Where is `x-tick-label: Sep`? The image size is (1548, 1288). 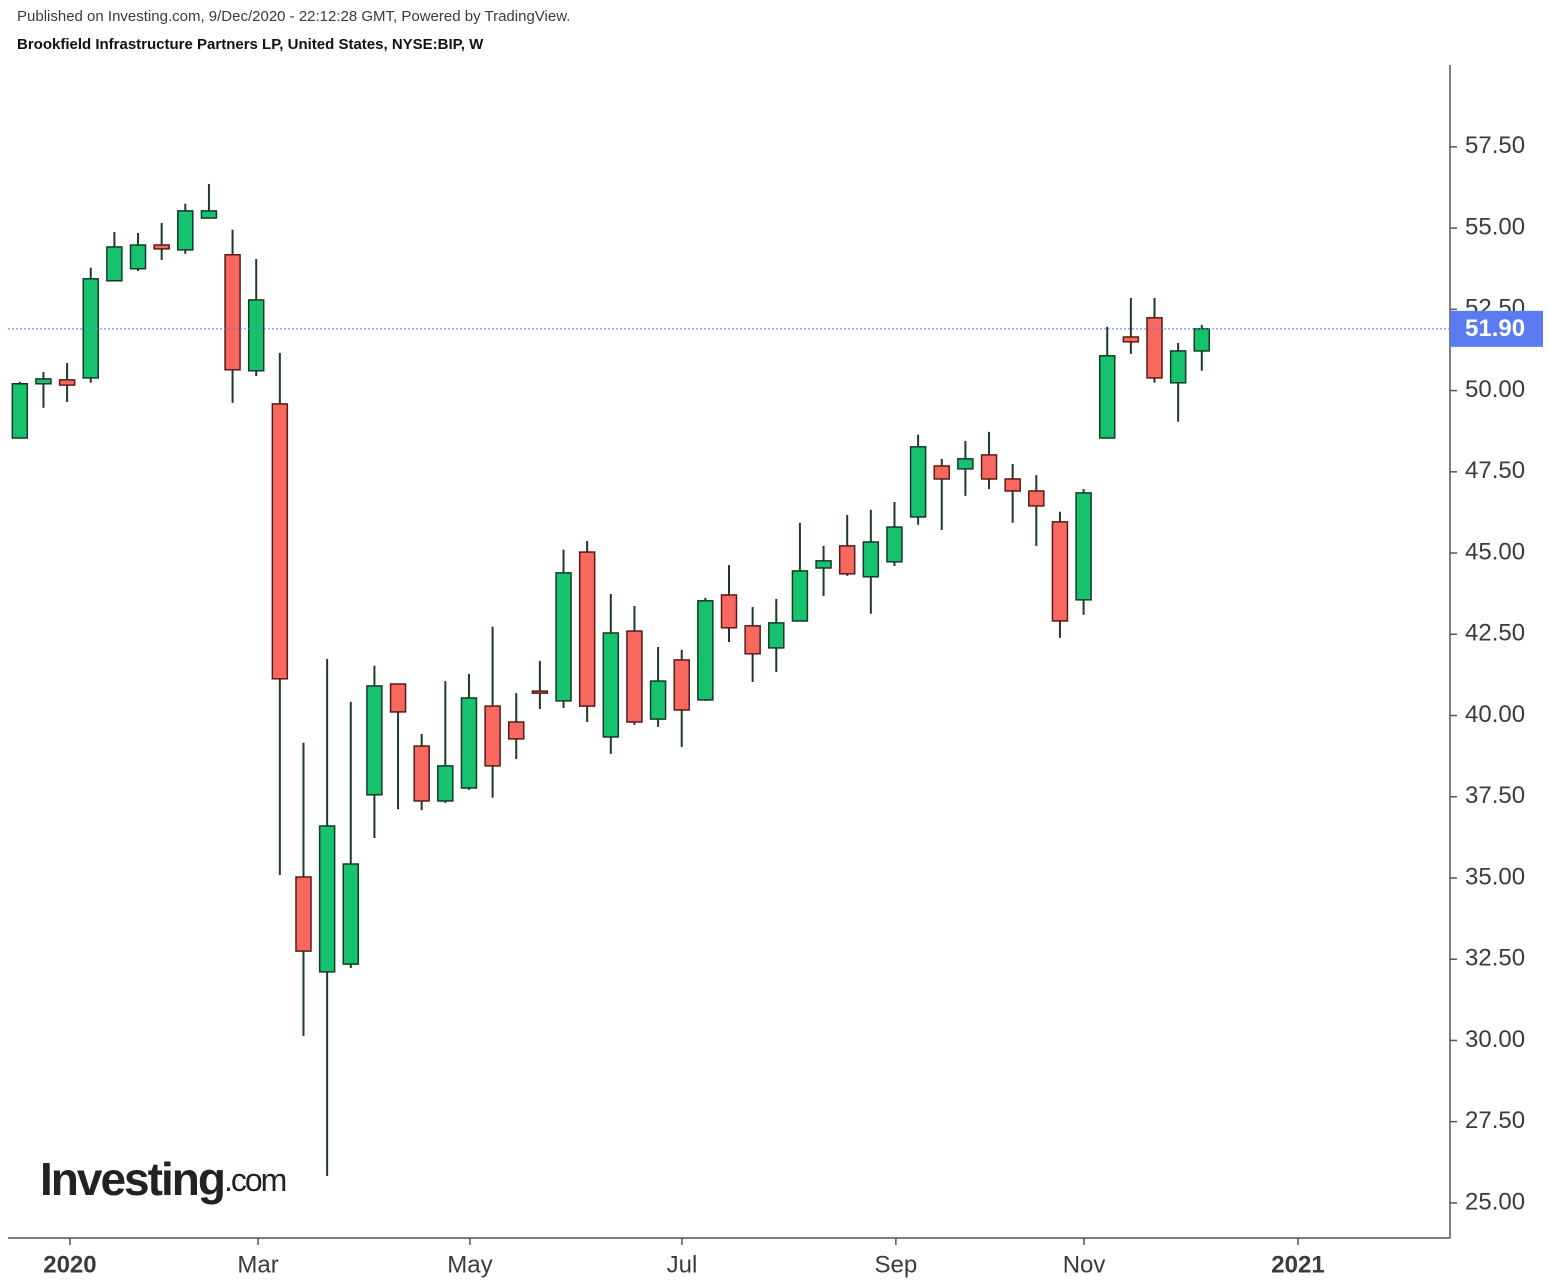
x-tick-label: Sep is located at coordinates (896, 1264).